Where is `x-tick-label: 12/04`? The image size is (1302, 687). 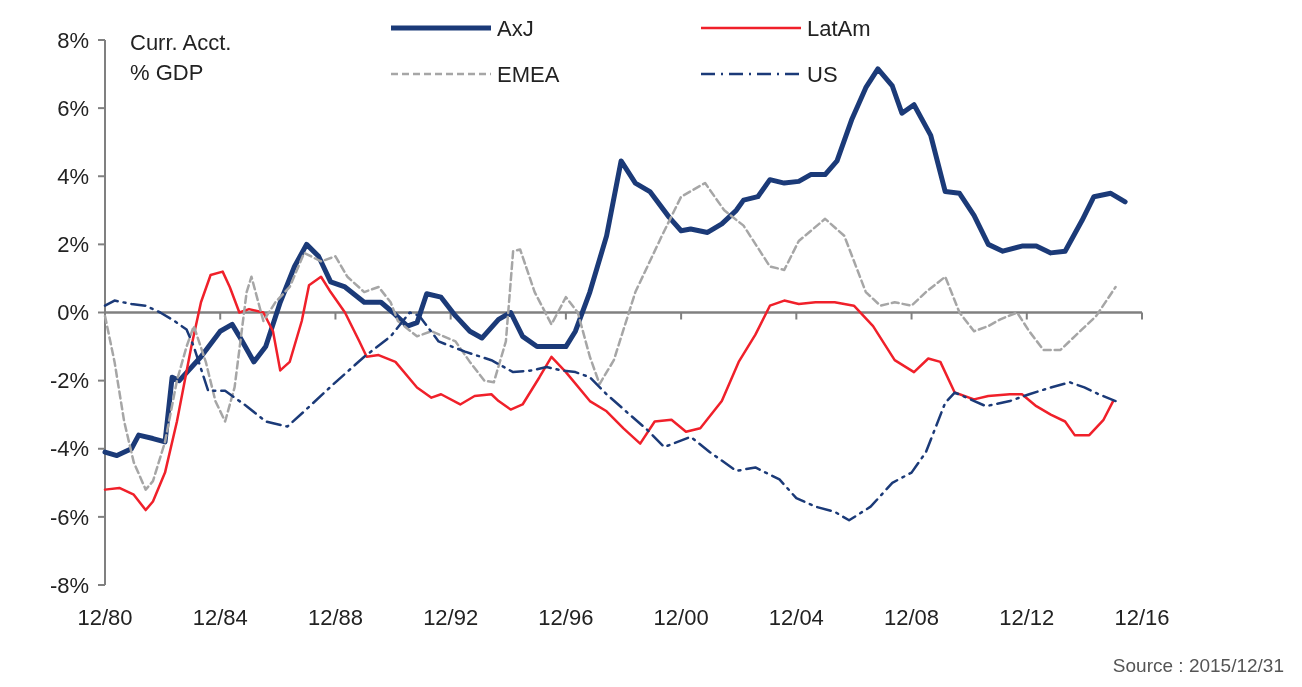 x-tick-label: 12/04 is located at coordinates (796, 617).